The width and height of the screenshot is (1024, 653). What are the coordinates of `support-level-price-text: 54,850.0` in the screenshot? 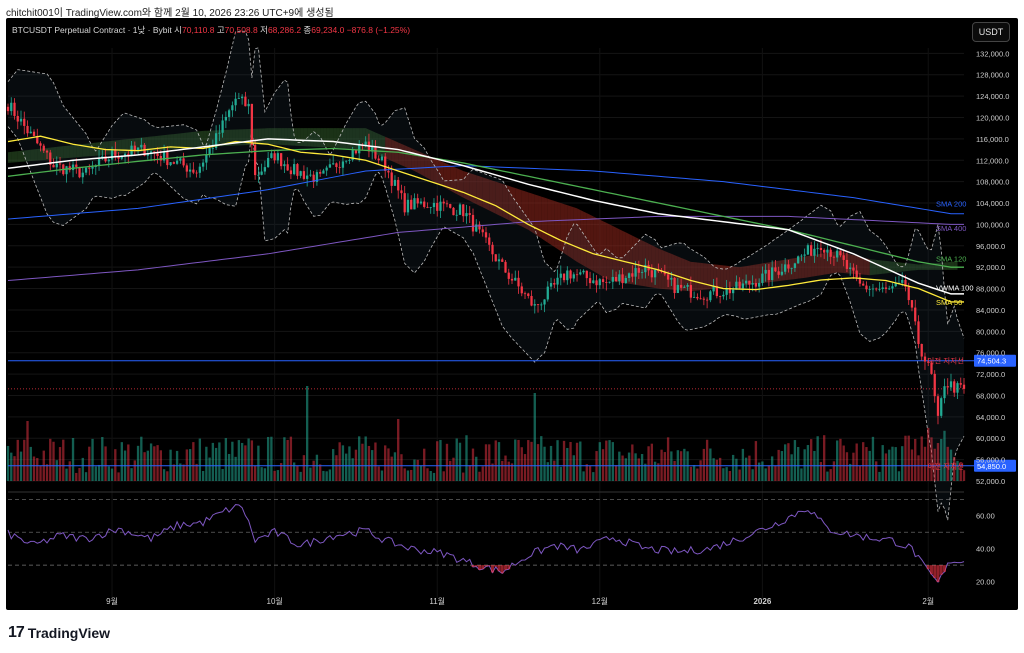 It's located at (991, 466).